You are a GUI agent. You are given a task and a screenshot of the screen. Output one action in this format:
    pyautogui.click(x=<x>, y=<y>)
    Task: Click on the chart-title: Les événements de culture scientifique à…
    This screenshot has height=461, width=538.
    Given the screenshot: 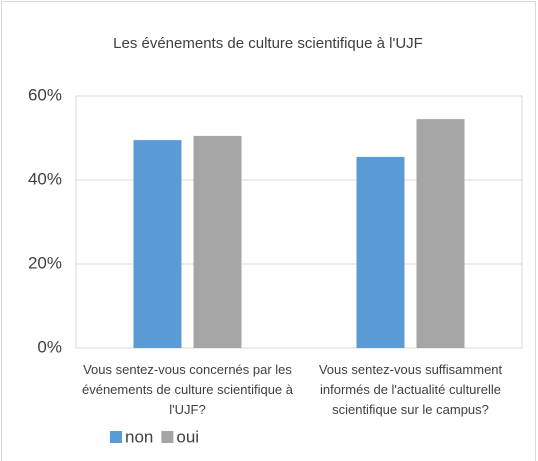 What is the action you would take?
    pyautogui.click(x=268, y=43)
    